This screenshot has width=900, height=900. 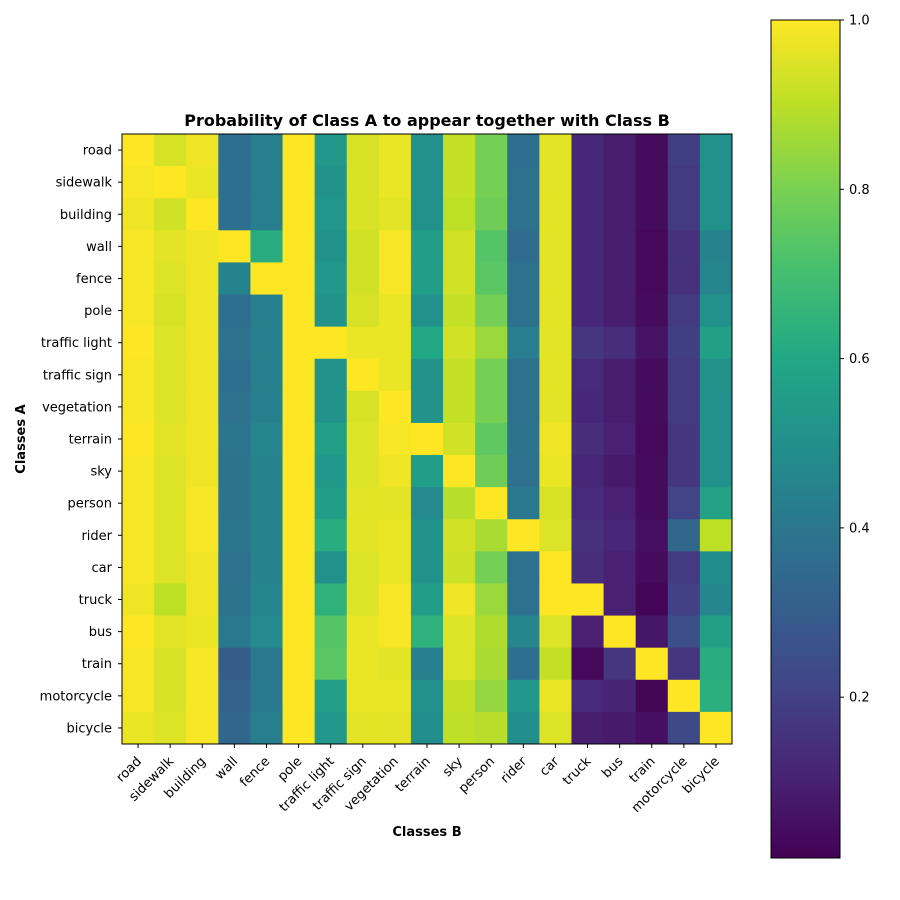 What do you see at coordinates (89, 504) in the screenshot?
I see `y-tick-label: person` at bounding box center [89, 504].